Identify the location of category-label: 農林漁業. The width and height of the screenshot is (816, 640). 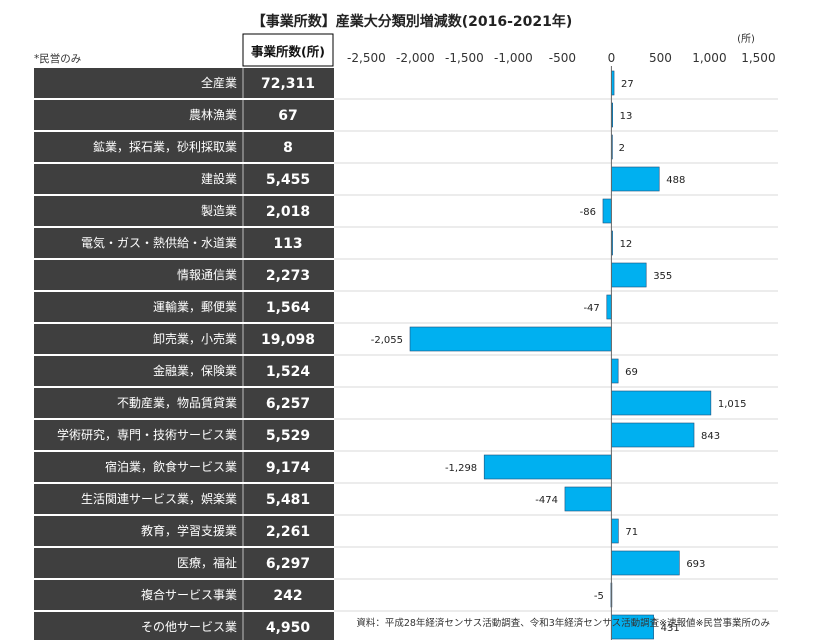
(213, 115).